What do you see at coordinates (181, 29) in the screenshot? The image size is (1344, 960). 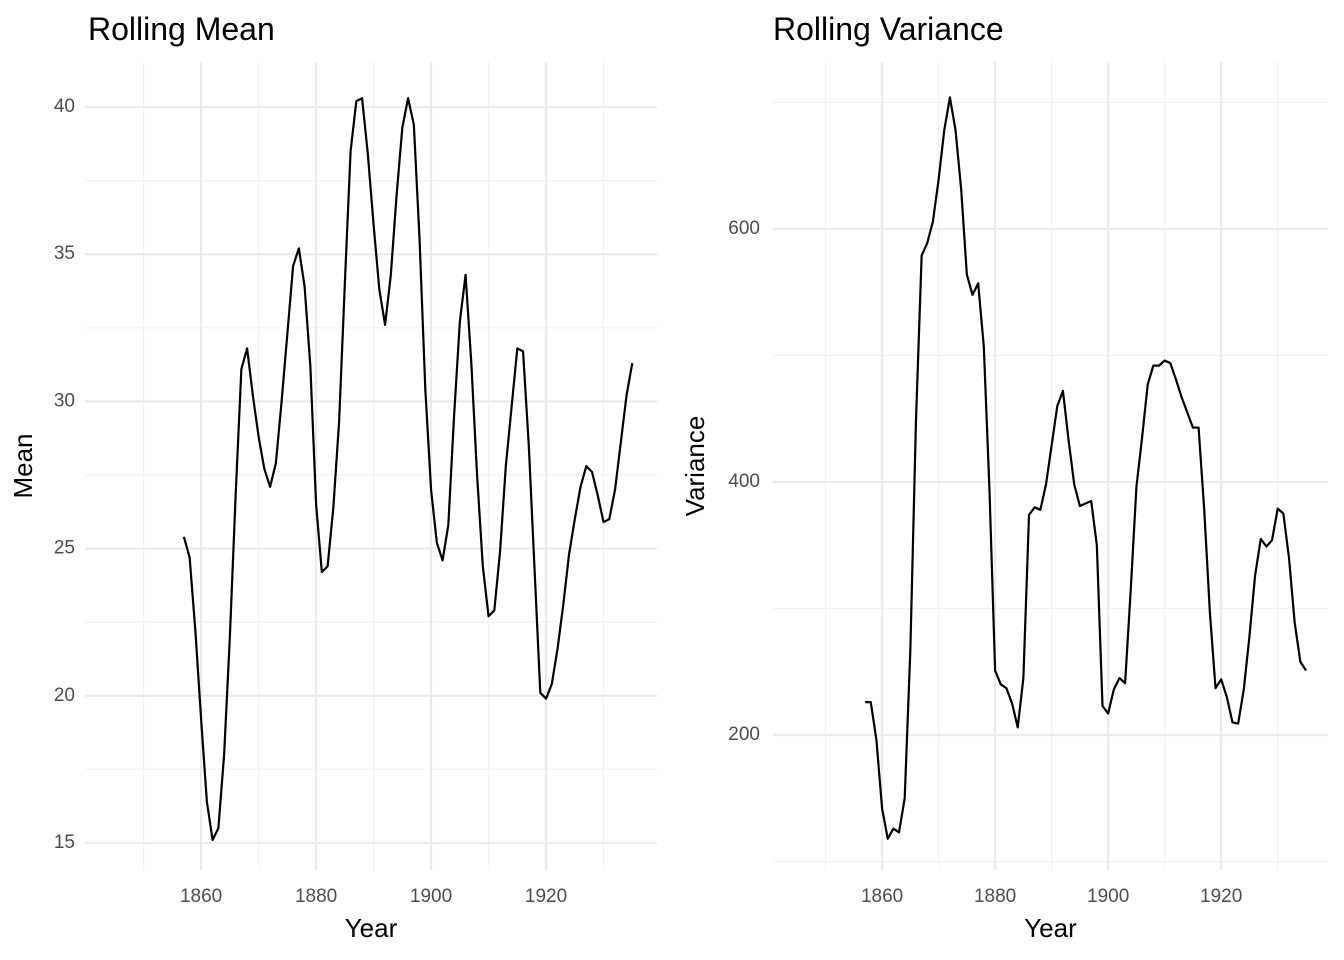 I see `chart-title: Rolling Mean` at bounding box center [181, 29].